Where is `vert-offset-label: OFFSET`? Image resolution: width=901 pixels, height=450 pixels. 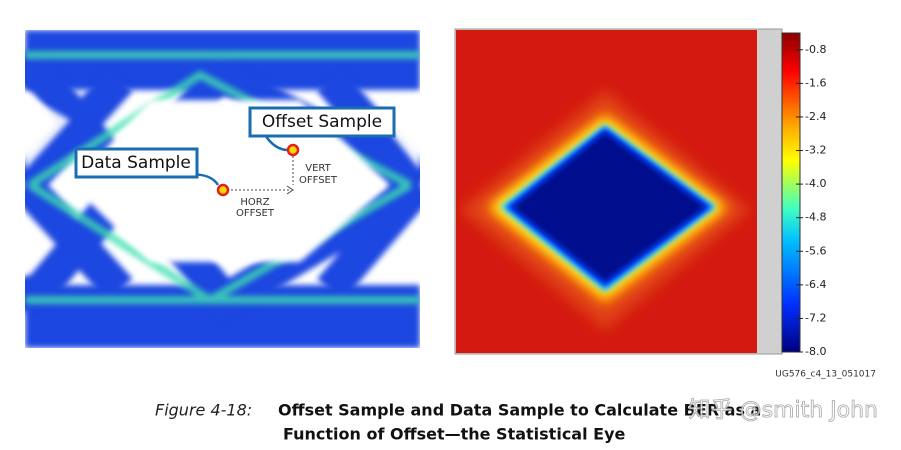
vert-offset-label: OFFSET is located at coordinates (318, 180).